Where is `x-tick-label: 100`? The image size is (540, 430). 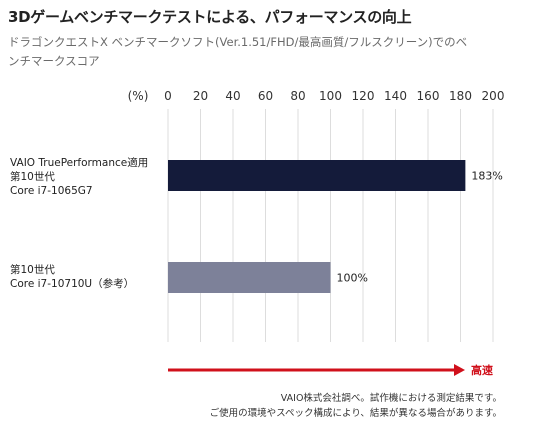 x-tick-label: 100 is located at coordinates (330, 96).